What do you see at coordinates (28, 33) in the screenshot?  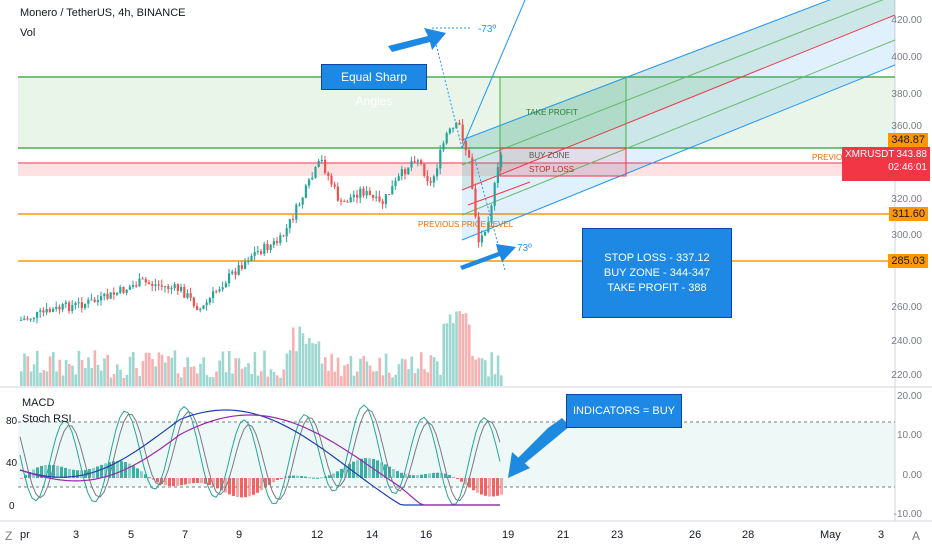 I see `volume-label: Vol` at bounding box center [28, 33].